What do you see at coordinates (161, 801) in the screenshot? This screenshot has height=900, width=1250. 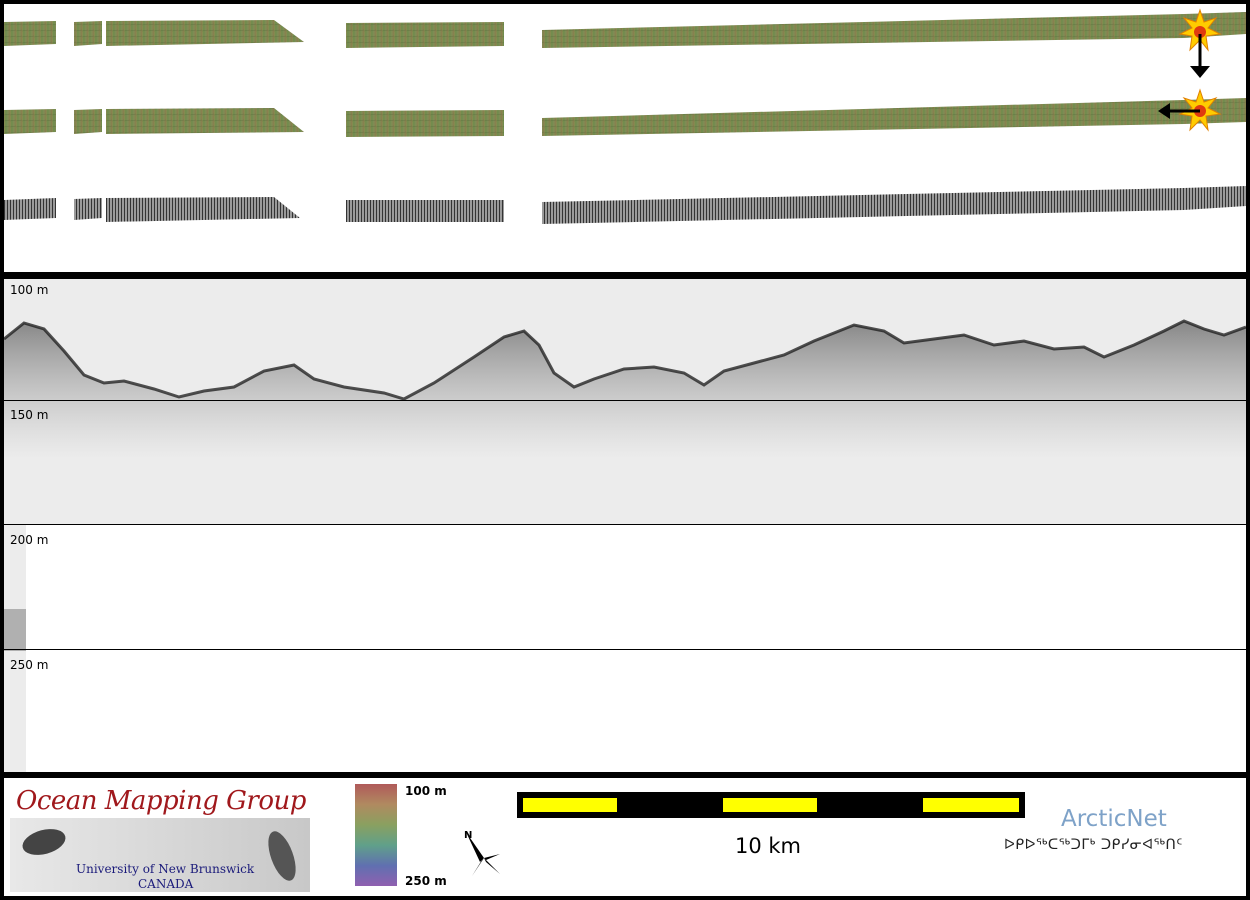 I see `omg-title: Ocean Mapping Group` at bounding box center [161, 801].